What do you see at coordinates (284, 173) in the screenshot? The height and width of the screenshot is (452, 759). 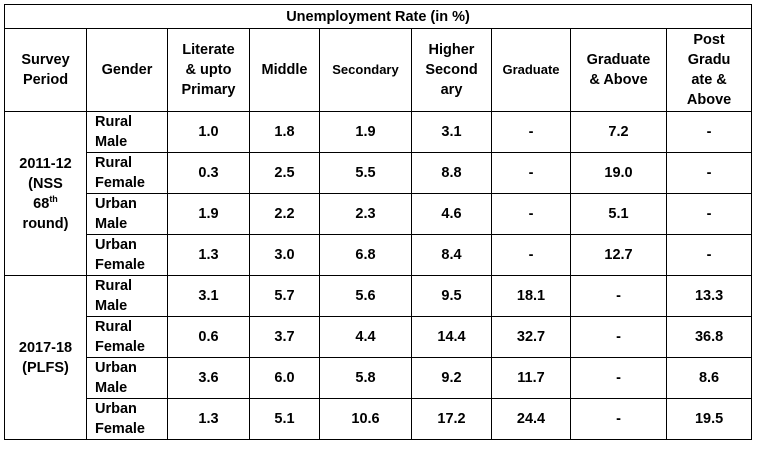 I see `value-cell: 2.5` at bounding box center [284, 173].